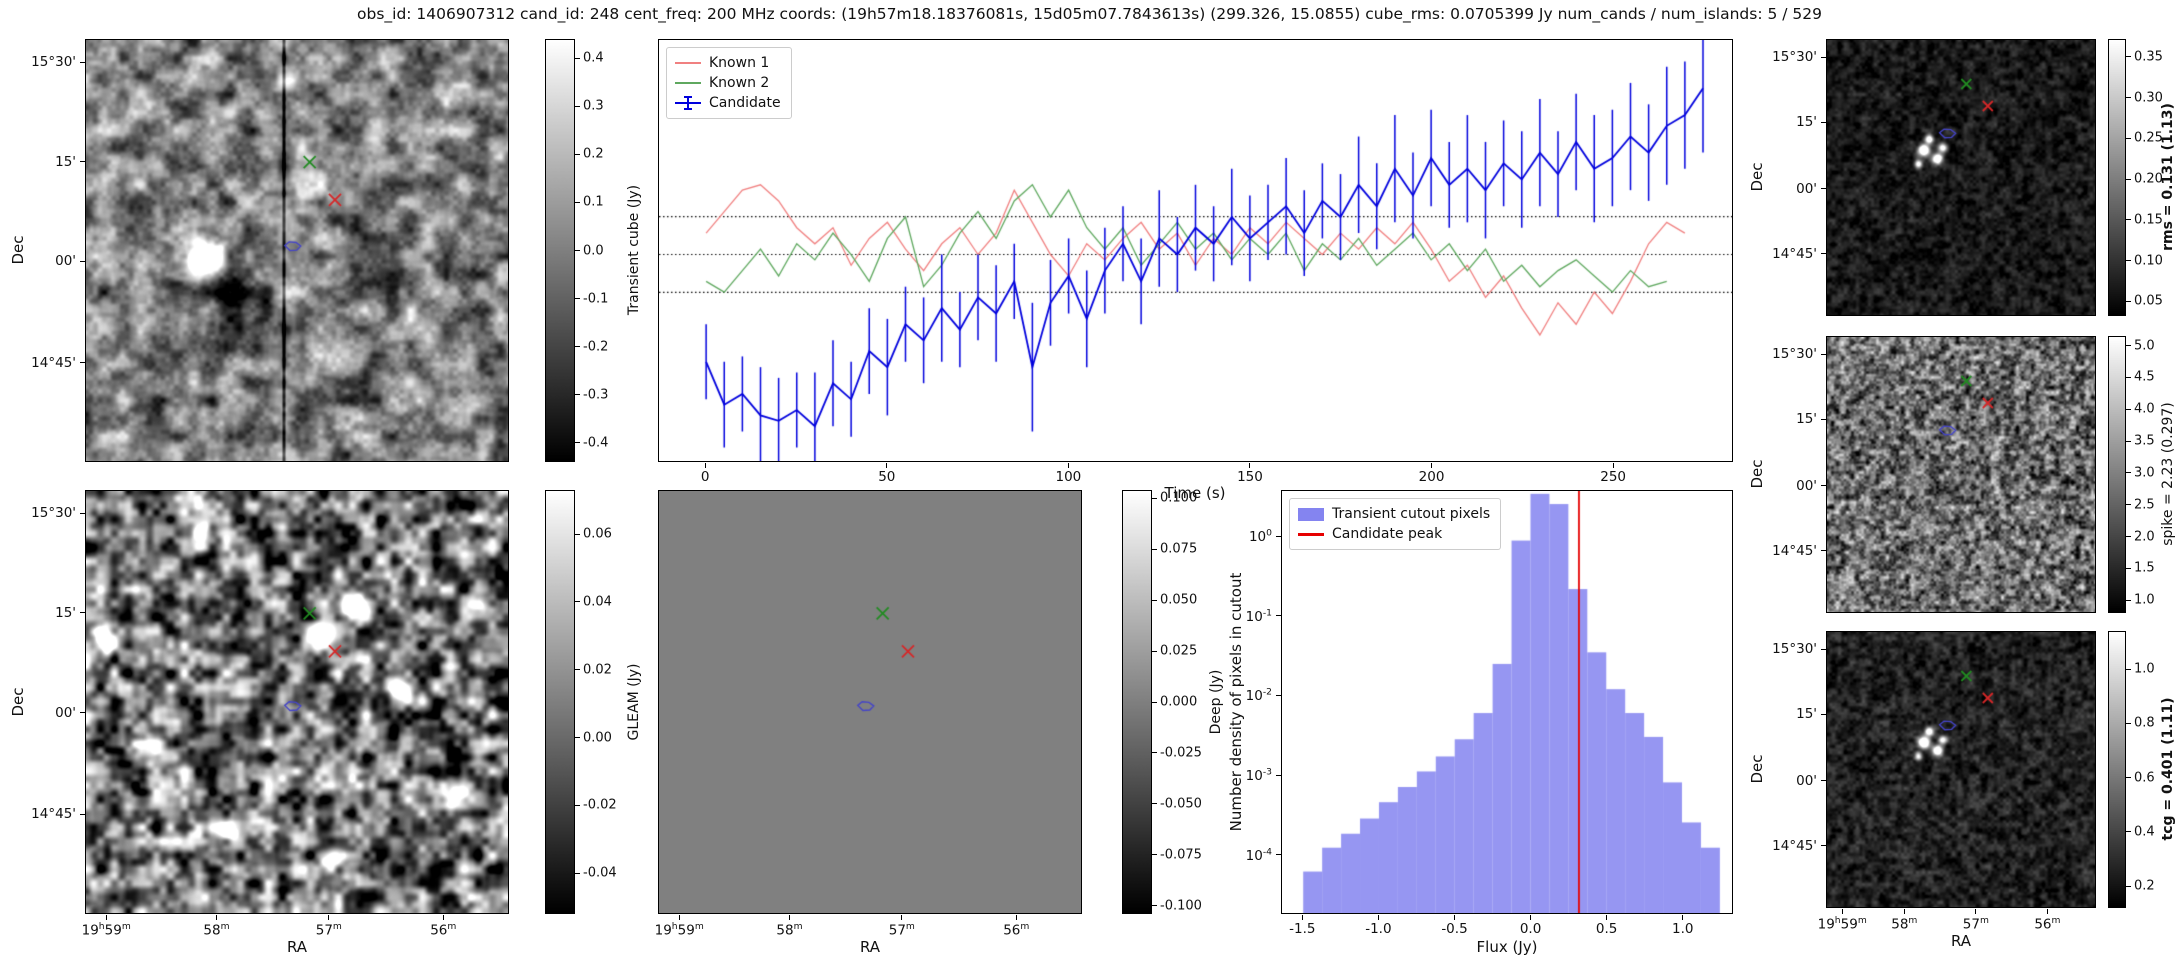  Describe the element at coordinates (597, 738) in the screenshot. I see `colorbar-tick-label: 0.00` at that location.